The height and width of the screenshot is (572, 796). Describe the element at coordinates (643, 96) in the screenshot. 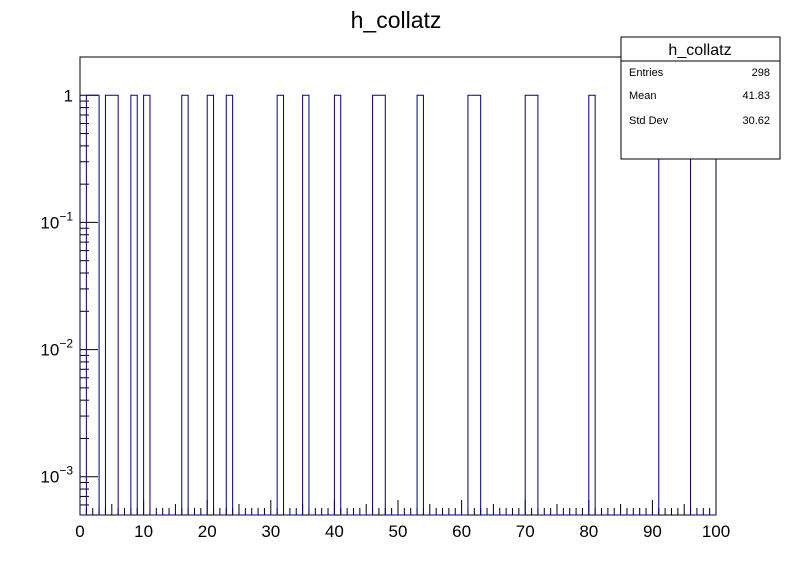

I see `stats-mean-label: Mean` at that location.